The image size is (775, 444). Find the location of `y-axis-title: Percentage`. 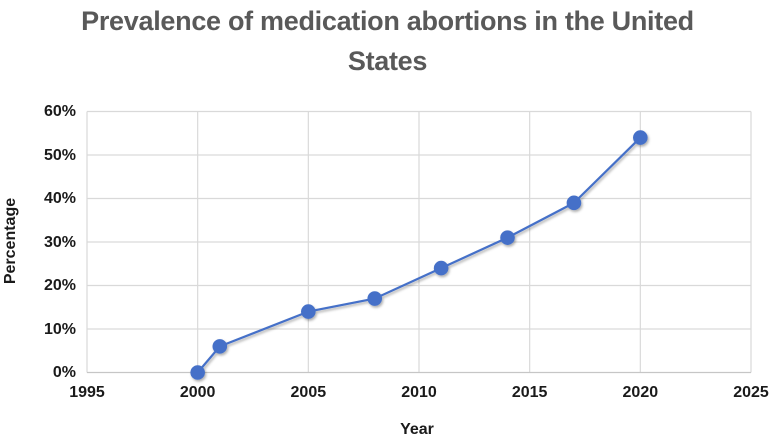

y-axis-title: Percentage is located at coordinates (10, 241).